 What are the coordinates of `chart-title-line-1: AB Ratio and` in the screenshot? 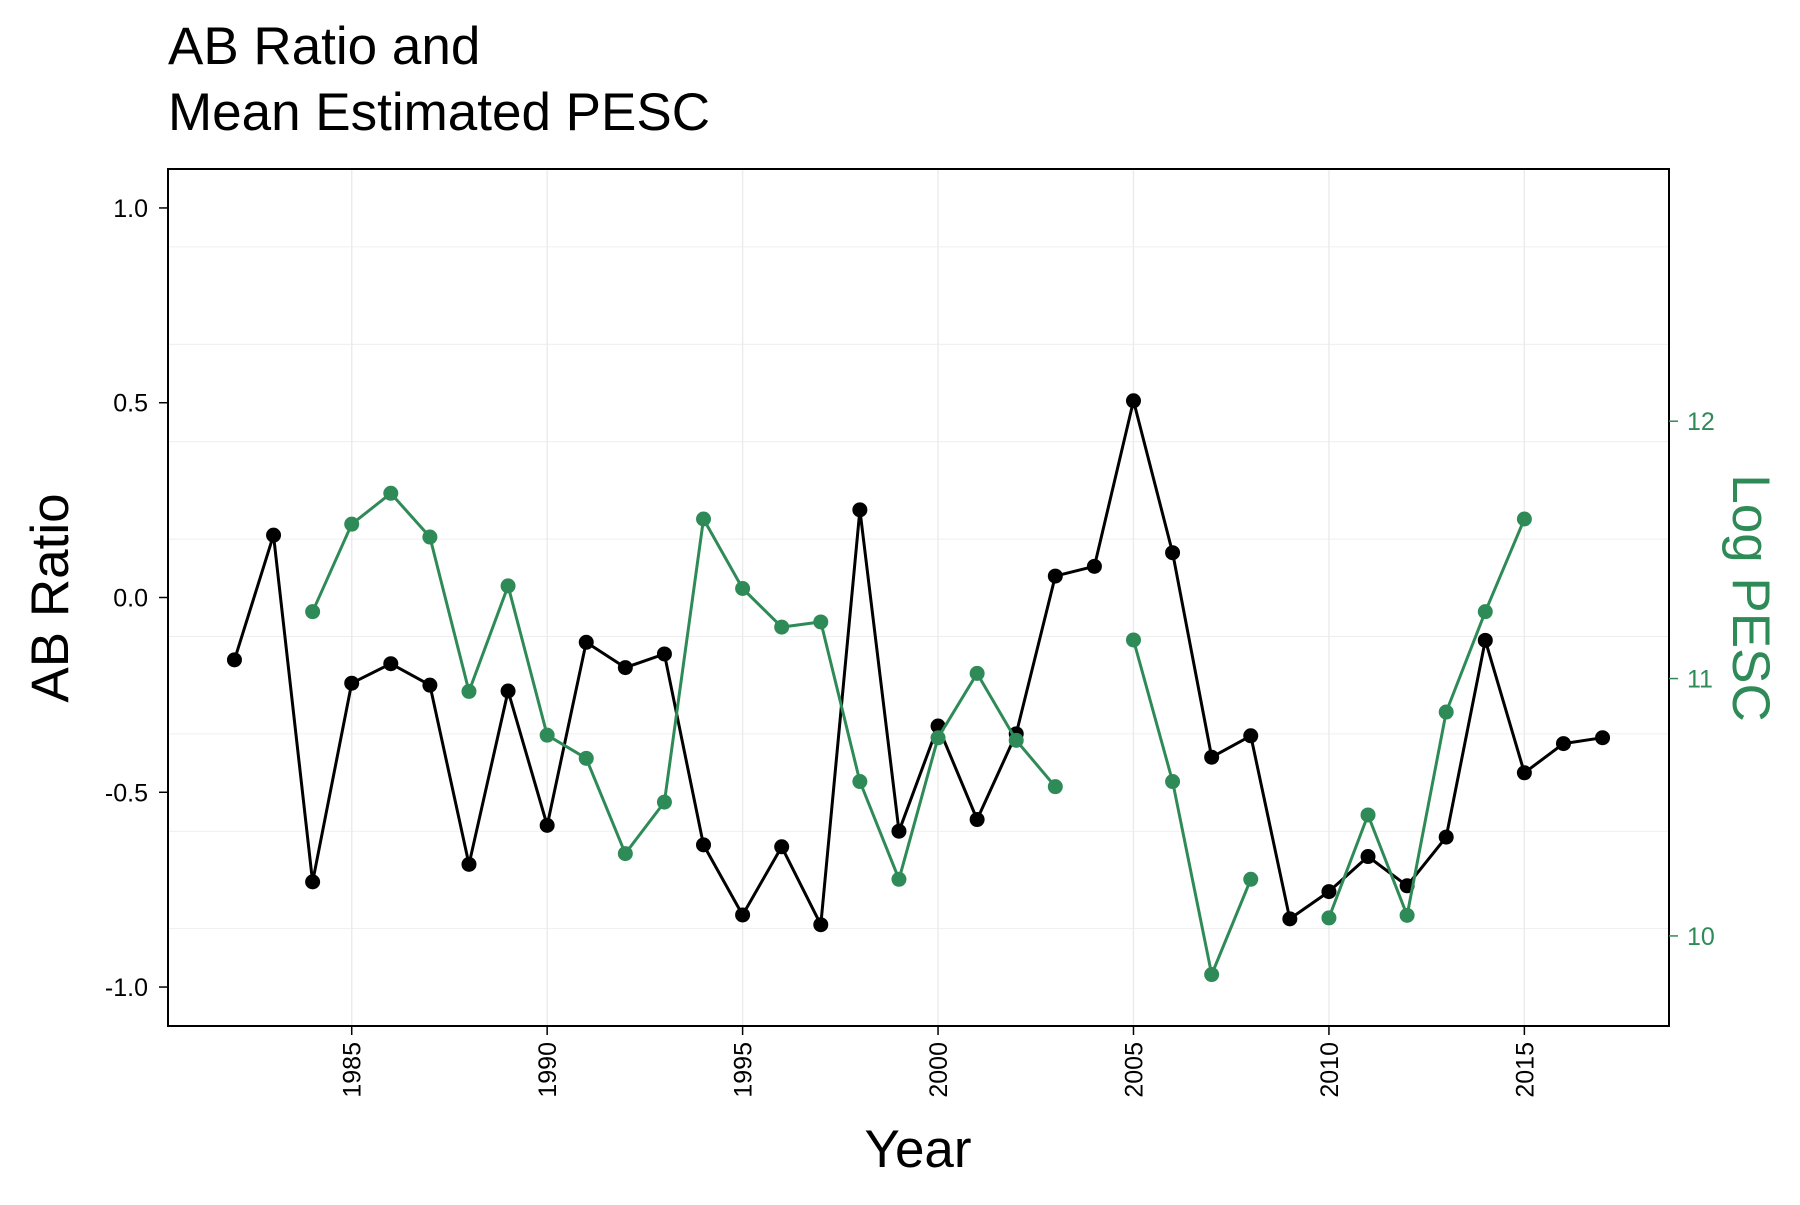 It's located at (324, 46).